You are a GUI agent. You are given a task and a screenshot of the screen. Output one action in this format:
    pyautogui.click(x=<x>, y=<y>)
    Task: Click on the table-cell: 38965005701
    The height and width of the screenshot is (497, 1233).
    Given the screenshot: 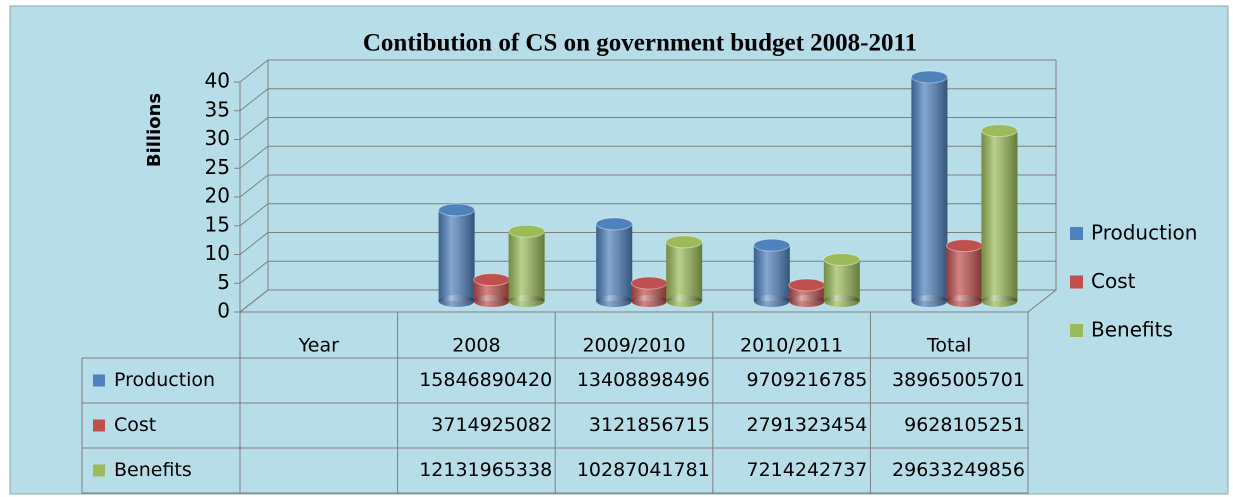 What is the action you would take?
    pyautogui.click(x=958, y=380)
    